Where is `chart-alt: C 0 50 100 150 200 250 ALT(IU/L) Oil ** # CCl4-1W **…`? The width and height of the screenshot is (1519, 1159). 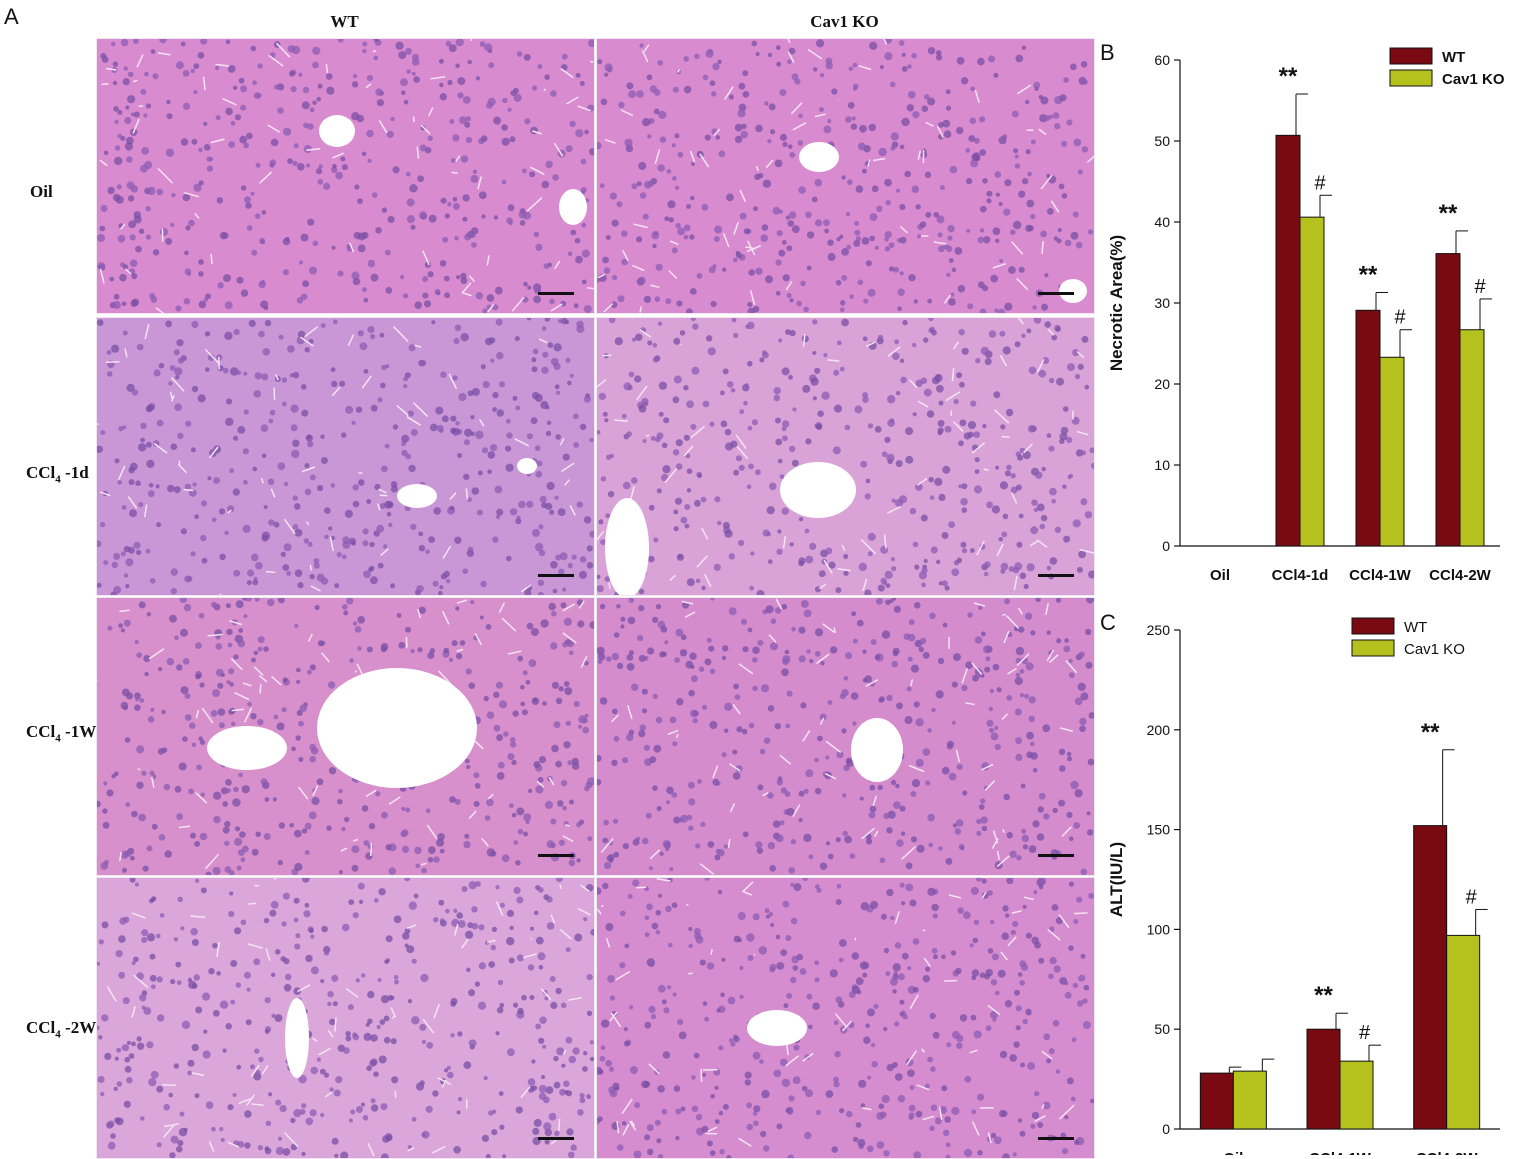 chart-alt: C 0 50 100 150 200 250 ALT(IU/L) Oil ** # CCl4-1W **… is located at coordinates (1300, 882).